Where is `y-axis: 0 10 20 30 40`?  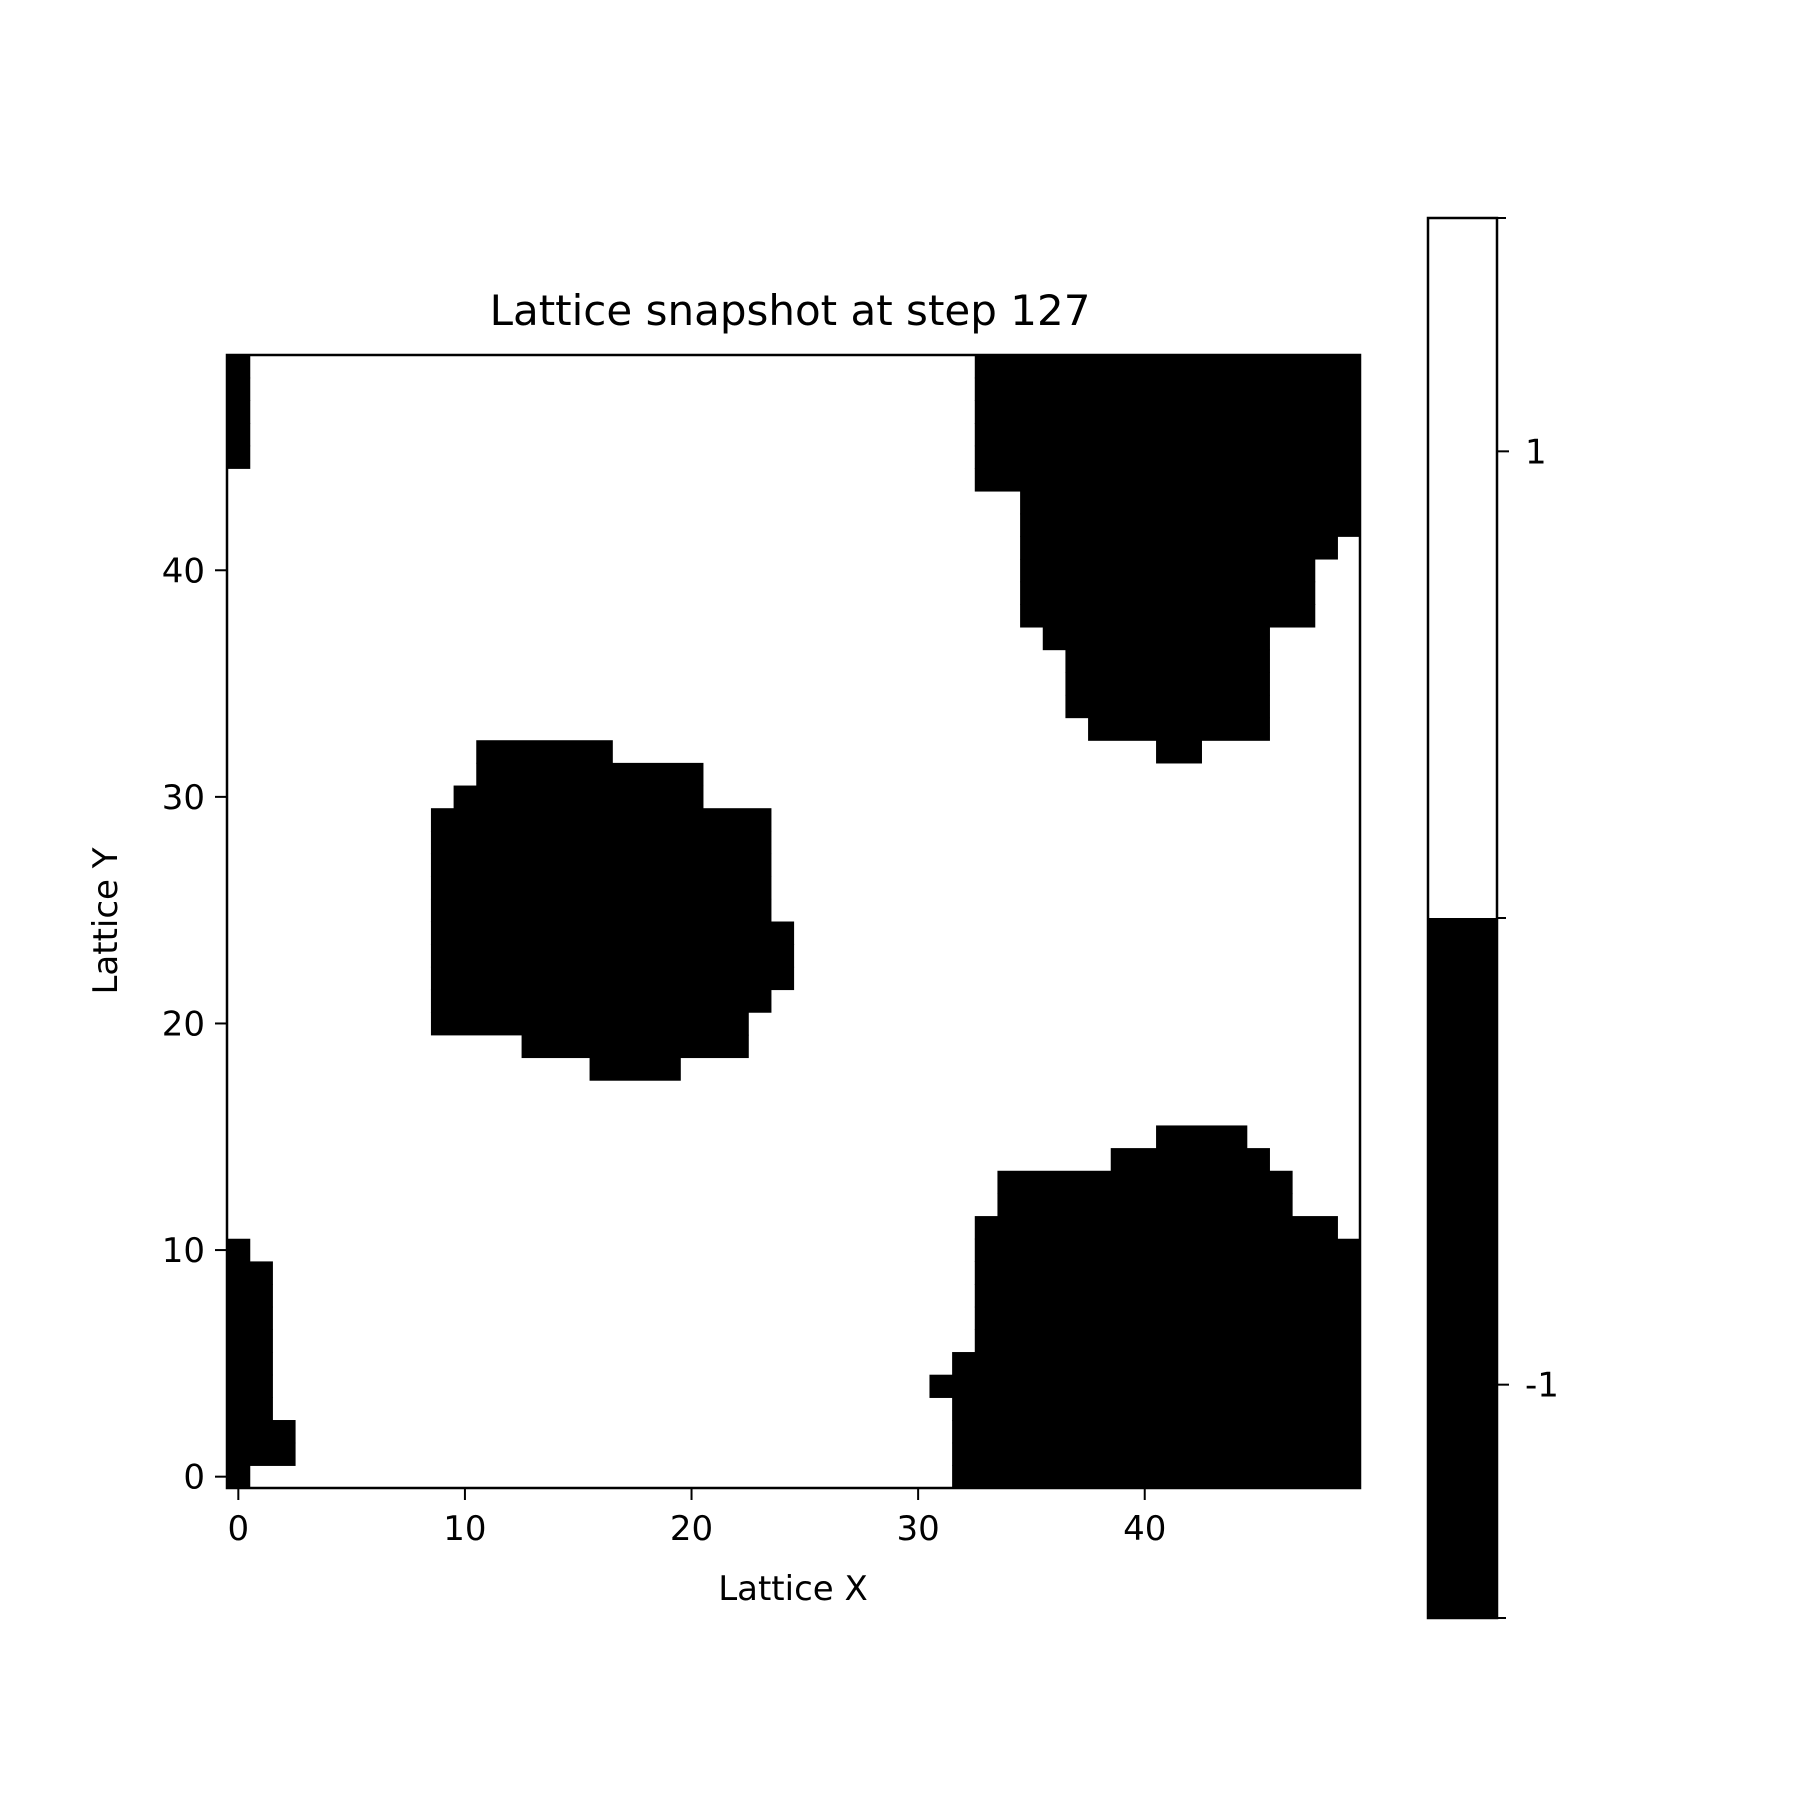
y-axis: 0 10 20 30 40 is located at coordinates (194, 1024).